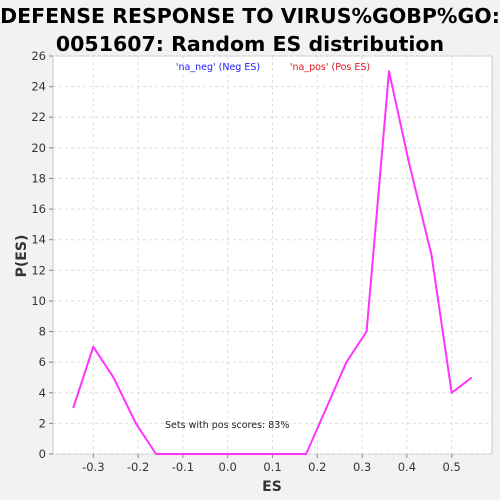 This screenshot has width=500, height=500. Describe the element at coordinates (38, 209) in the screenshot. I see `y-tick-label: 16` at that location.